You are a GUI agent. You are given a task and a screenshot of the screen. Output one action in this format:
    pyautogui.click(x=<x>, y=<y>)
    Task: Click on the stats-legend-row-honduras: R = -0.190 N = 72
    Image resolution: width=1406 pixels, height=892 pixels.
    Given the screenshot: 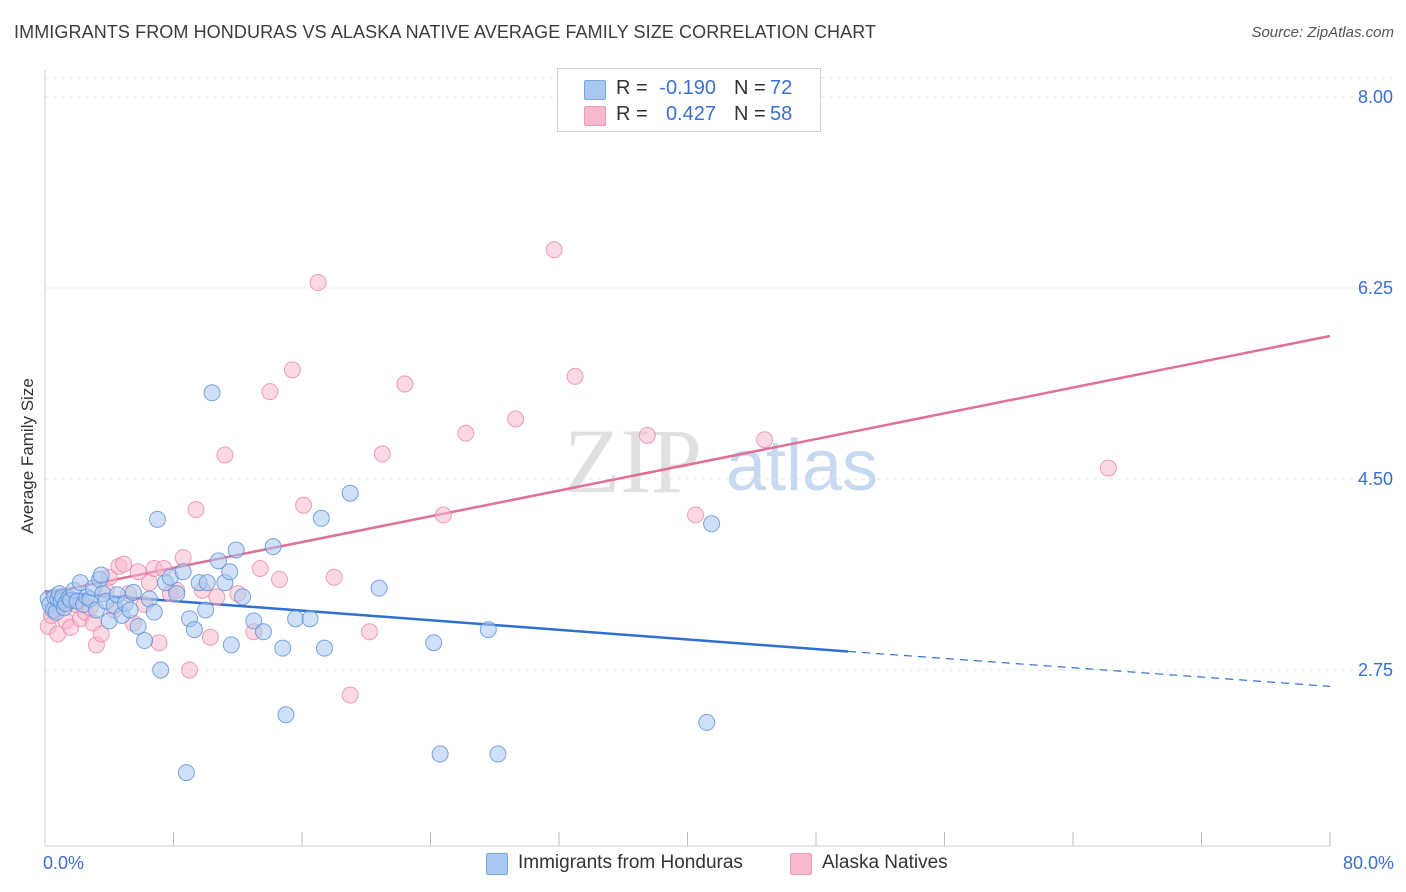 What is the action you would take?
    pyautogui.click(x=689, y=88)
    